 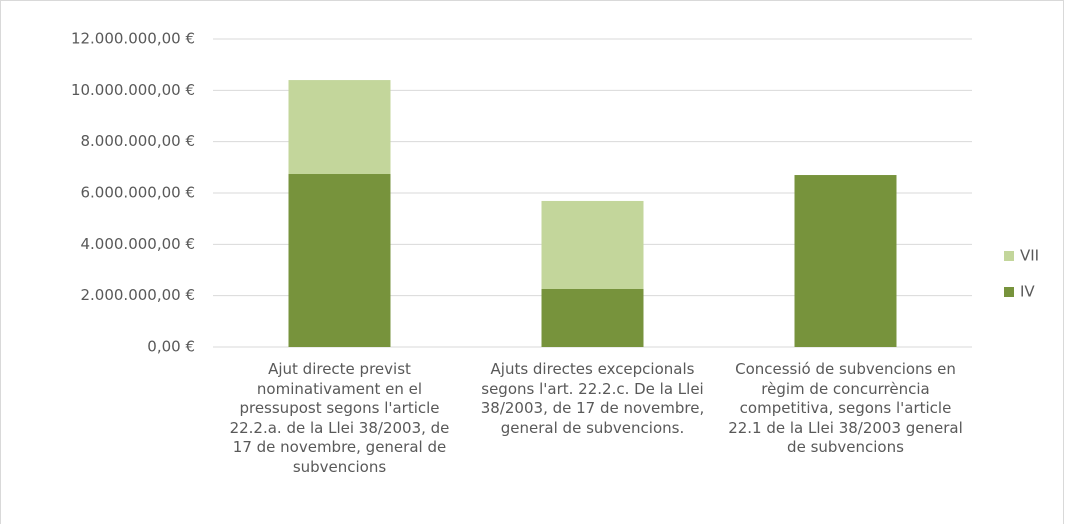 What do you see at coordinates (137, 295) in the screenshot?
I see `y-tick-label: 2.000.000,00 €` at bounding box center [137, 295].